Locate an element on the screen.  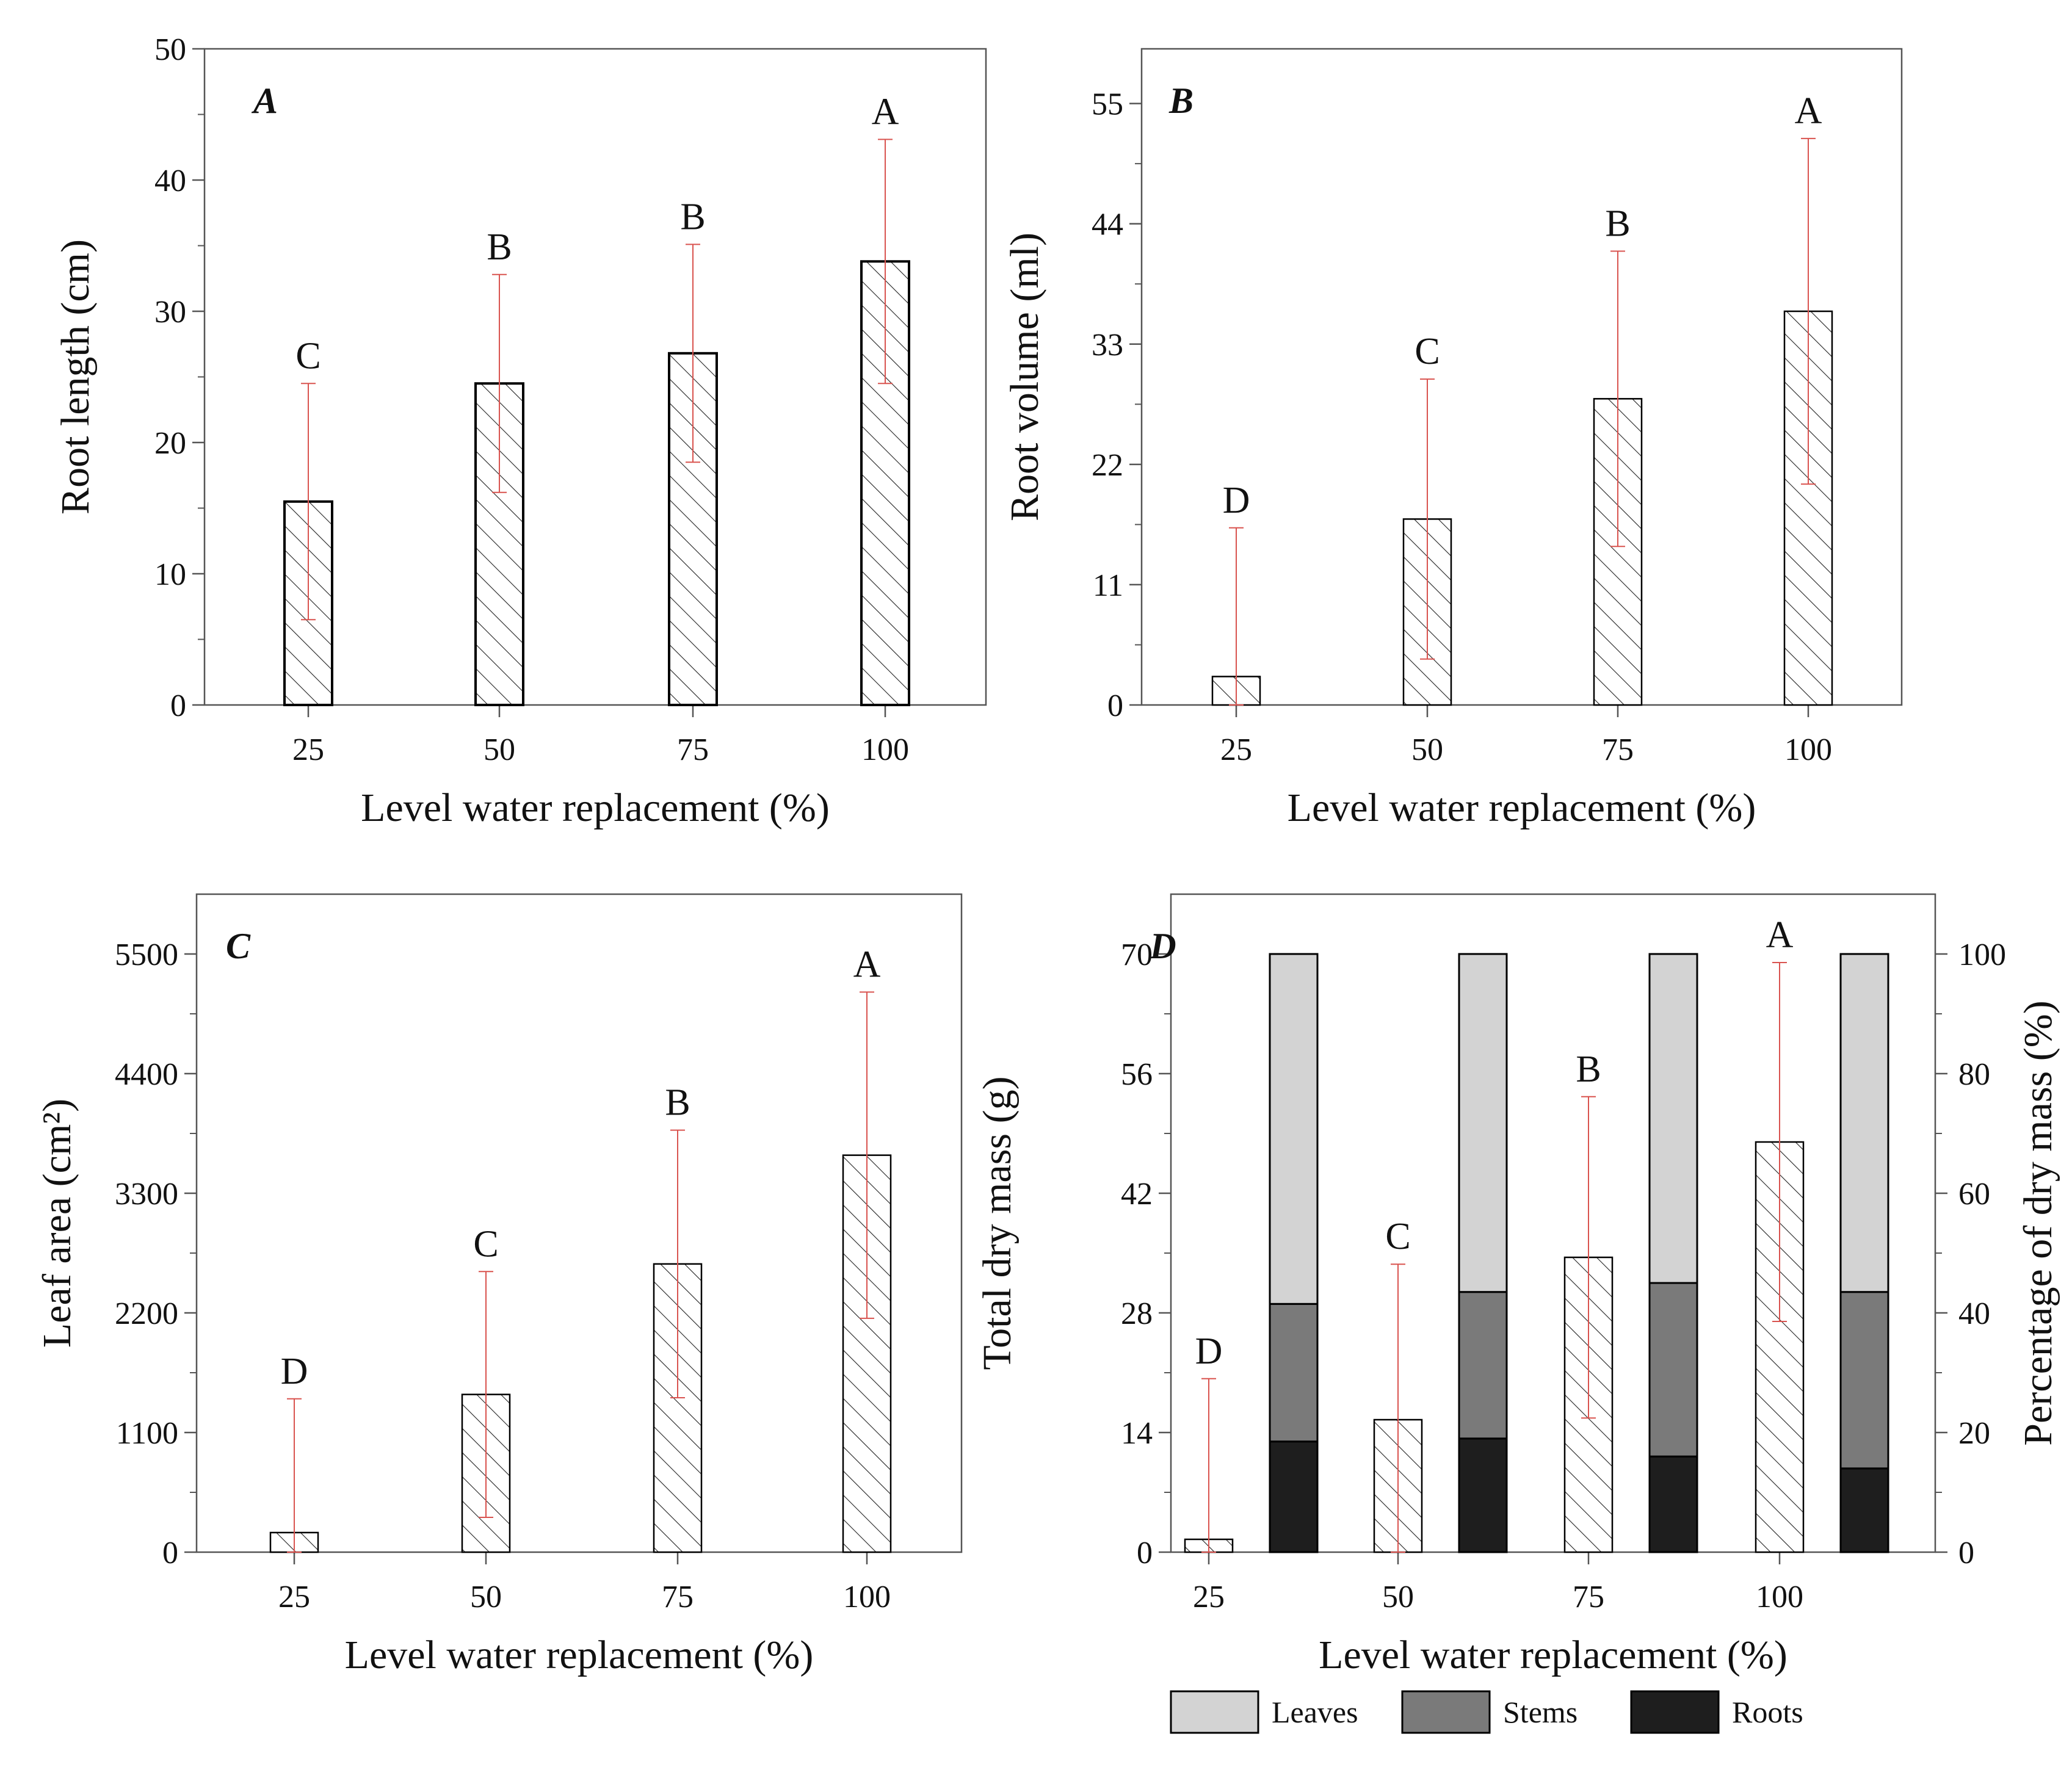
panel-b-plot-frame is located at coordinates (1521, 377).